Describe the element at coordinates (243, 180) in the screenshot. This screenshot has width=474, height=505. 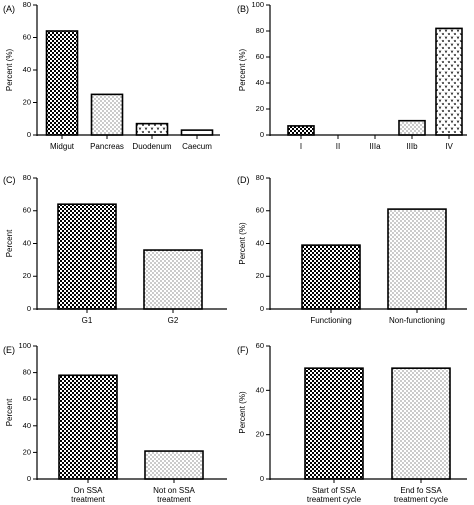
I see `panel-label: (D)` at that location.